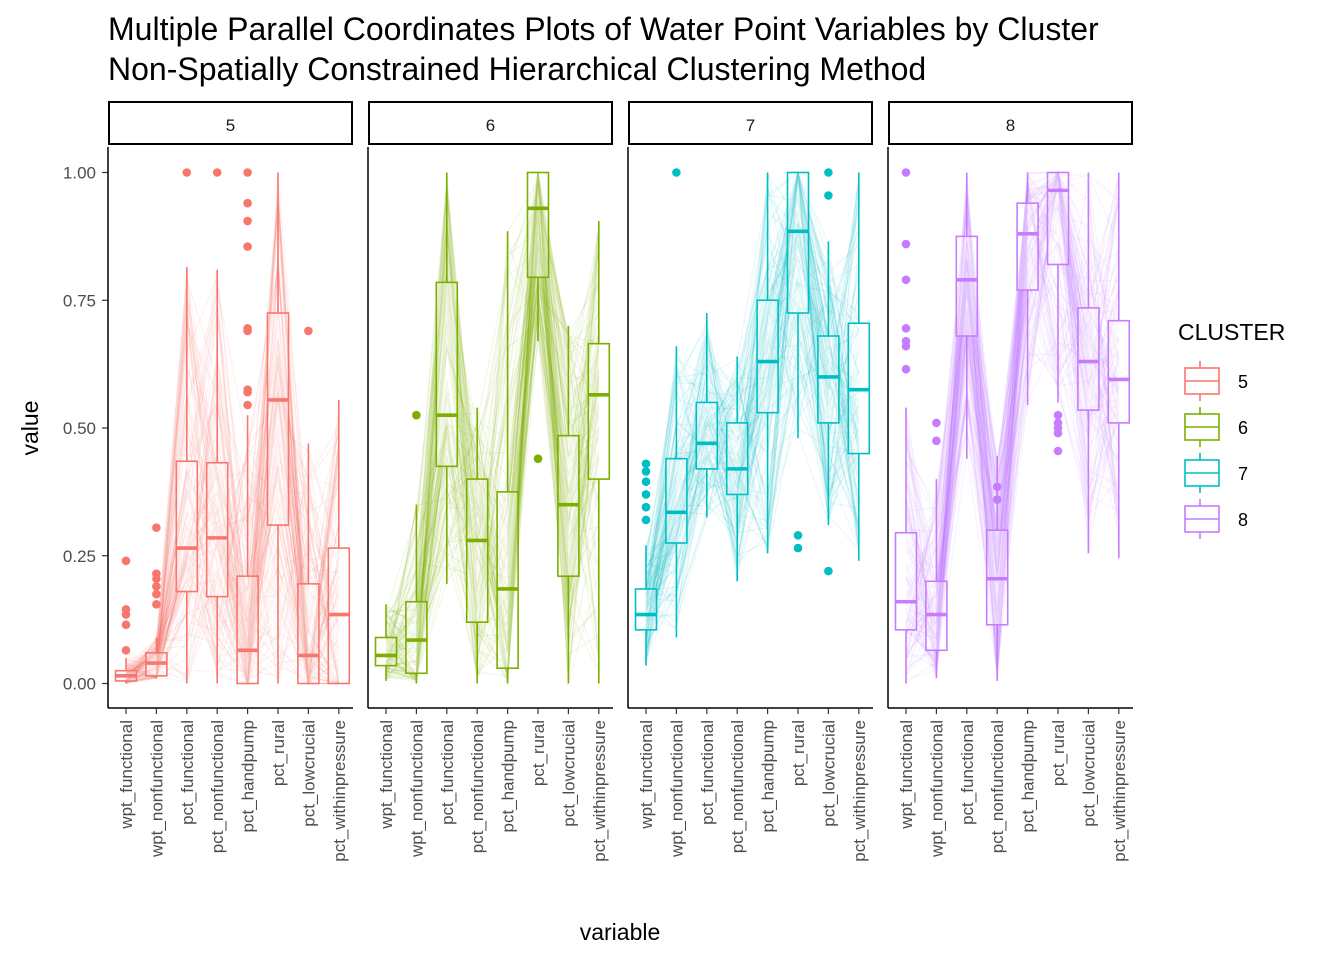 This screenshot has width=1344, height=965. I want to click on panel-strip-label: 8, so click(1010, 125).